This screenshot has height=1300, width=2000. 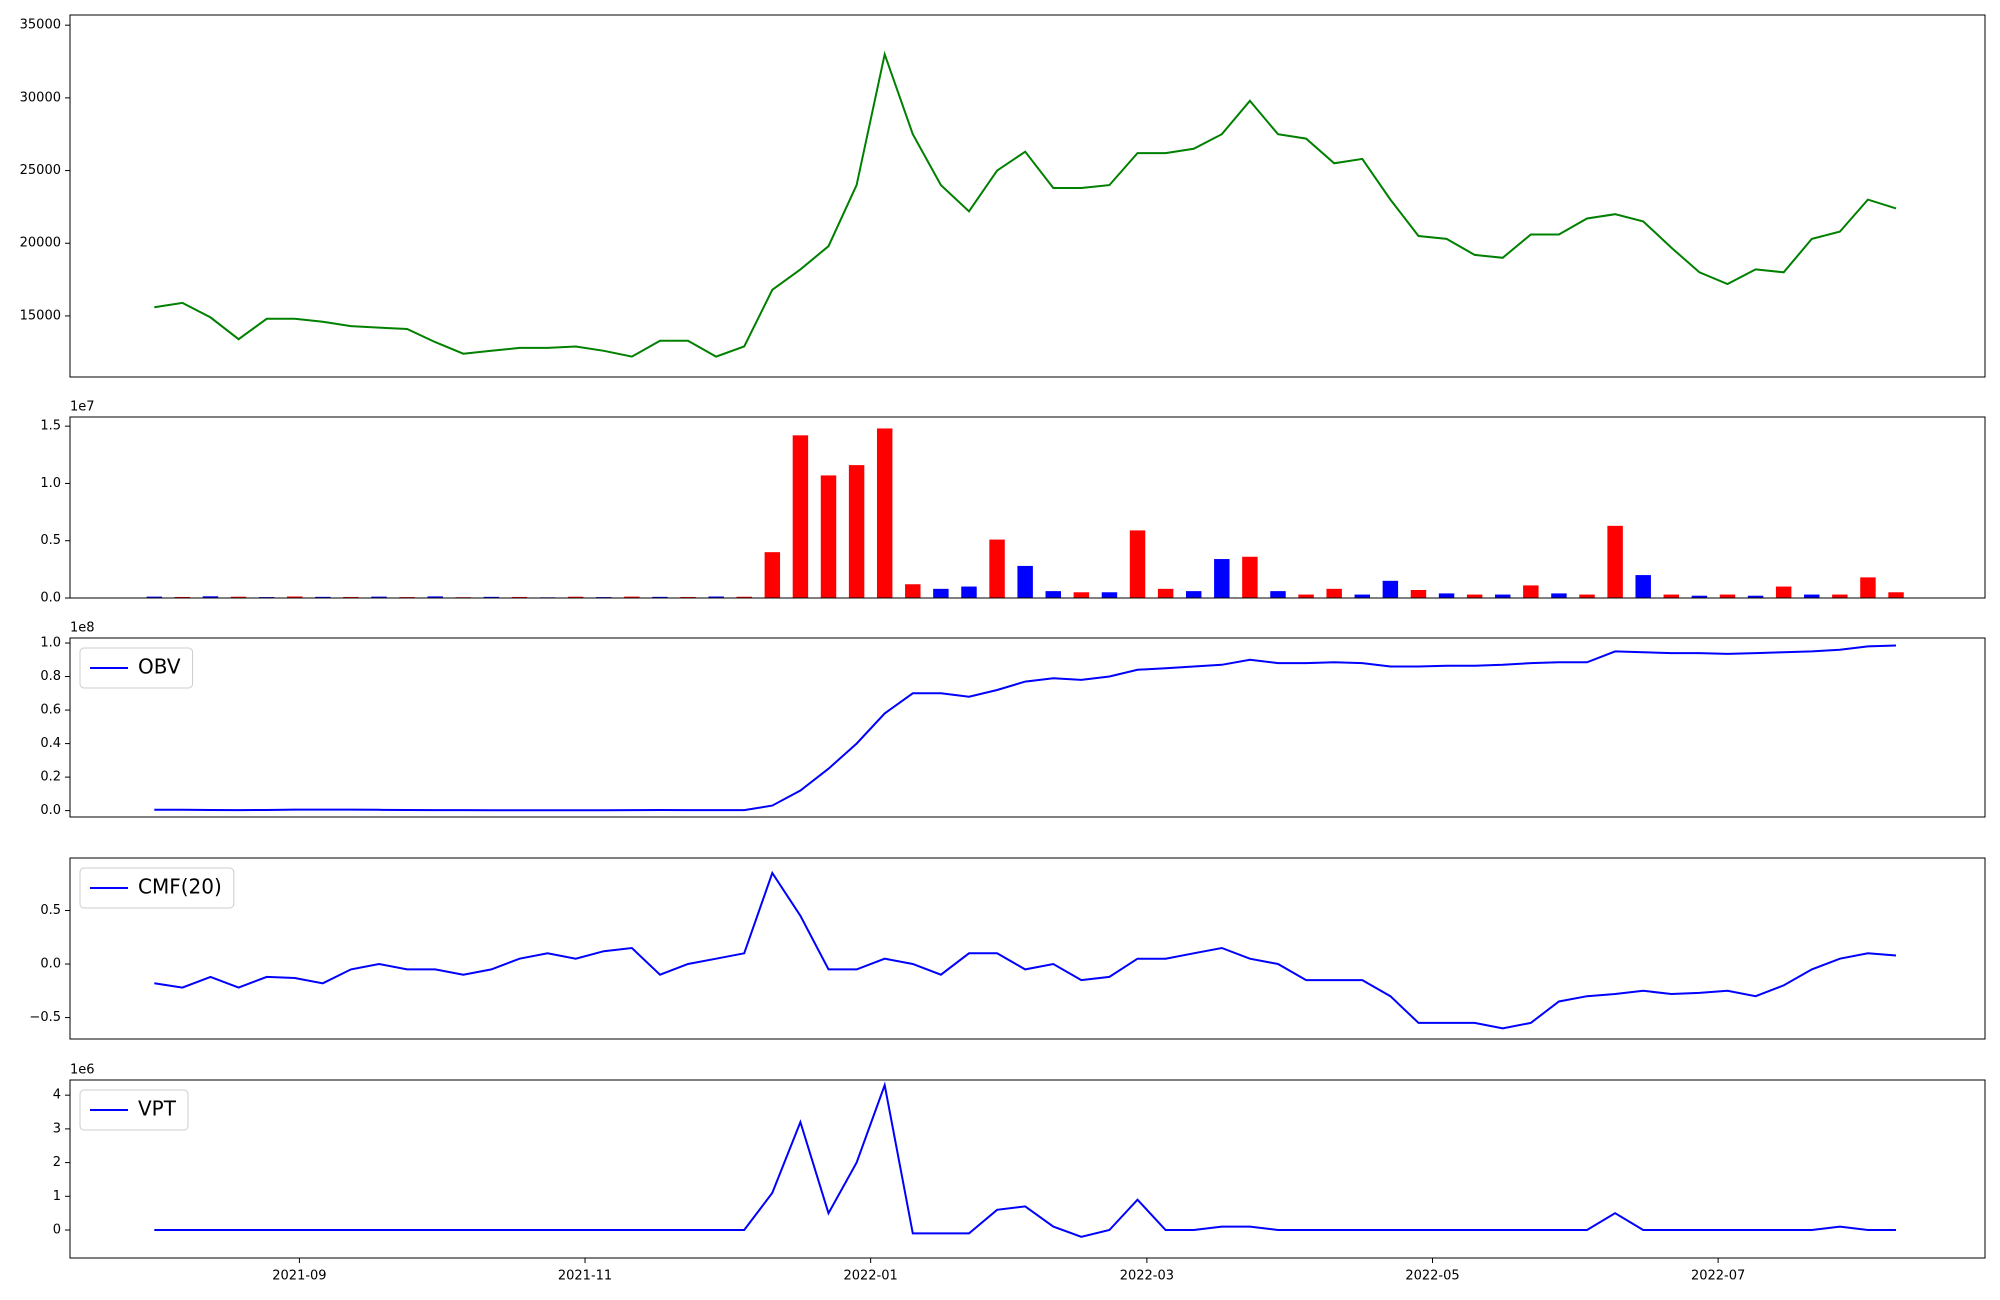 What do you see at coordinates (585, 1276) in the screenshot?
I see `x-tick-label: 2021-11` at bounding box center [585, 1276].